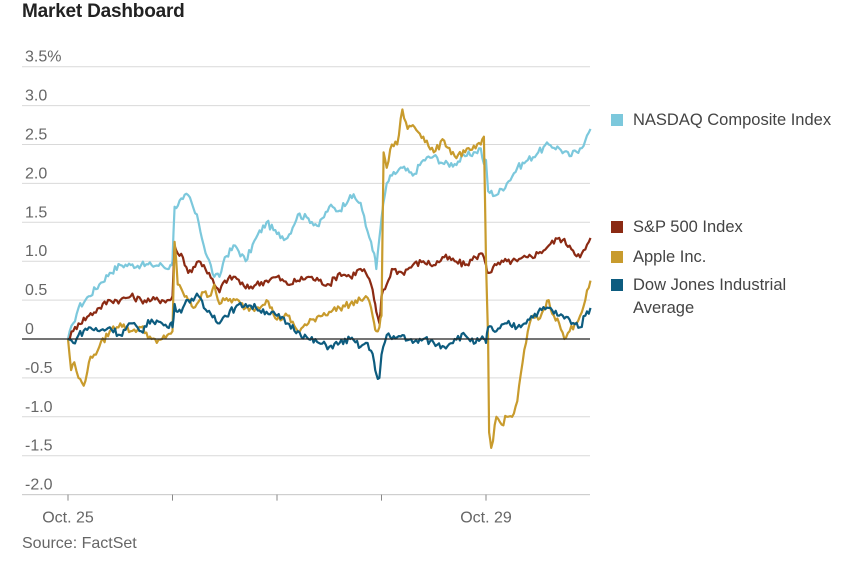 The image size is (867, 561). What do you see at coordinates (617, 120) in the screenshot?
I see `legend-swatch-nasdaq` at bounding box center [617, 120].